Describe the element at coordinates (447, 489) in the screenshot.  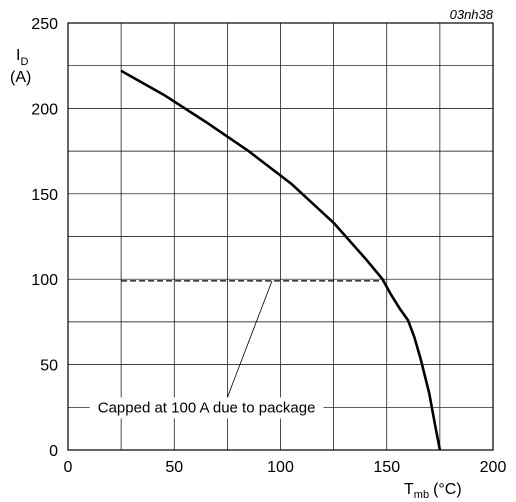
I see `x-axis-label-unit: (°C)` at that location.